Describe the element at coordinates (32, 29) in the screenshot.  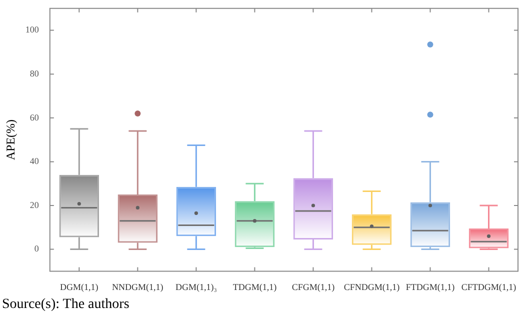
I see `y-tick-label: 100` at that location.